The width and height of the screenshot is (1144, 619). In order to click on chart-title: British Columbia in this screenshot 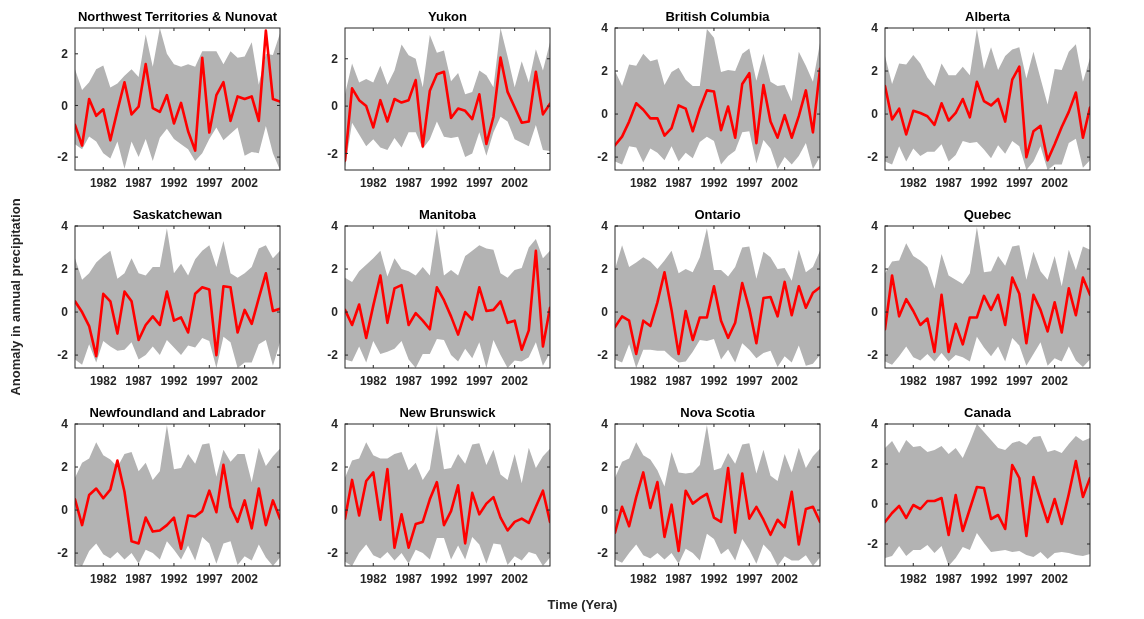, I will do `click(718, 16)`.